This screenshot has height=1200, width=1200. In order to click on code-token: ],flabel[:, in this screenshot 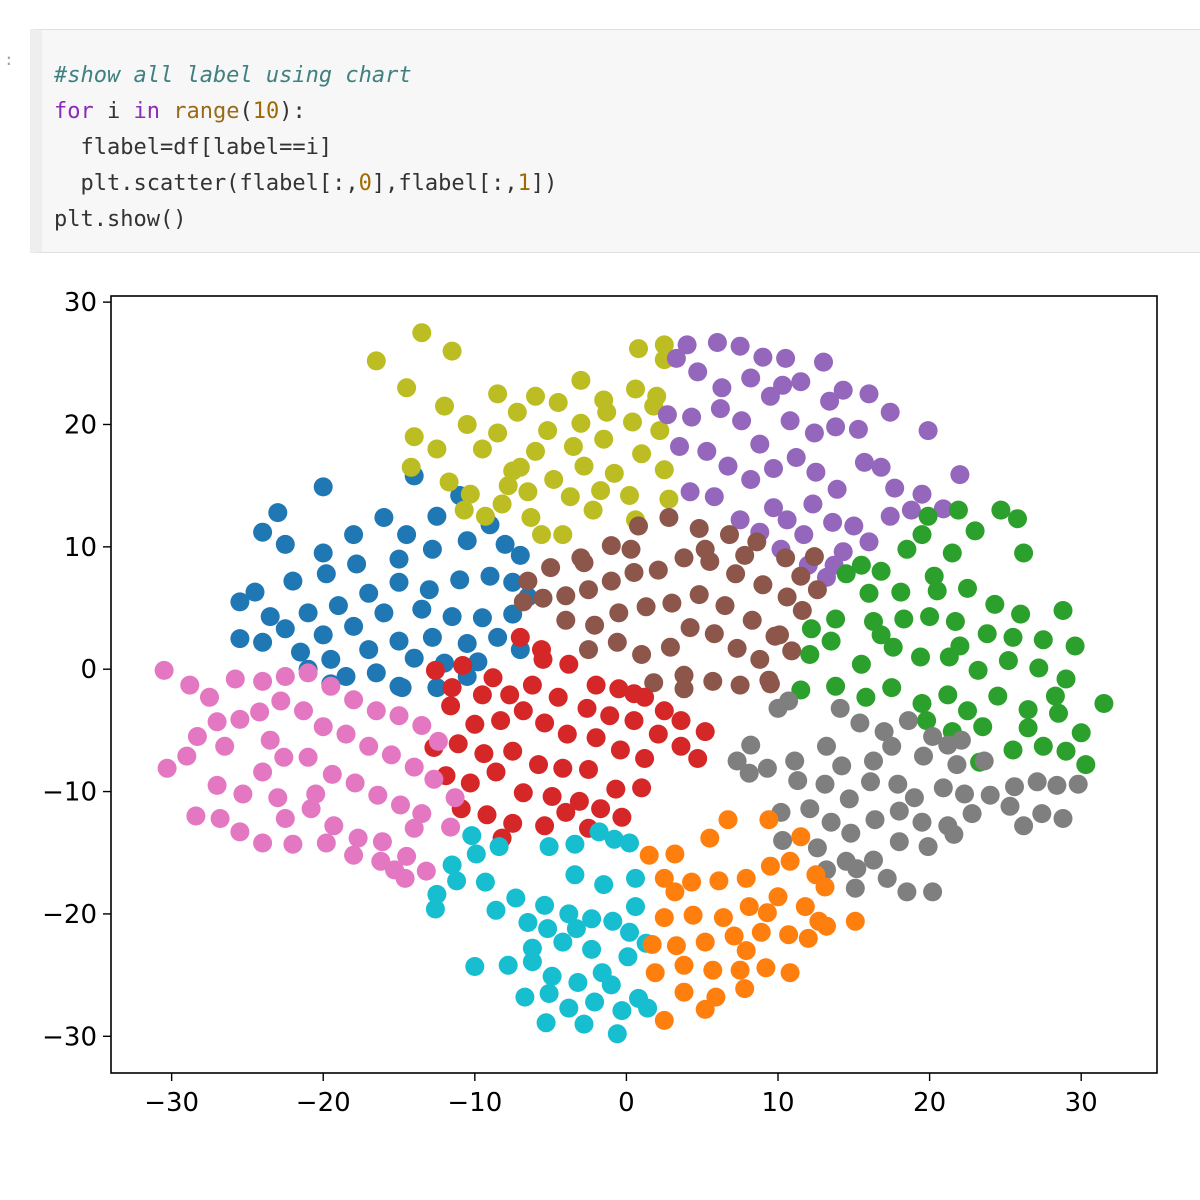, I will do `click(444, 183)`.